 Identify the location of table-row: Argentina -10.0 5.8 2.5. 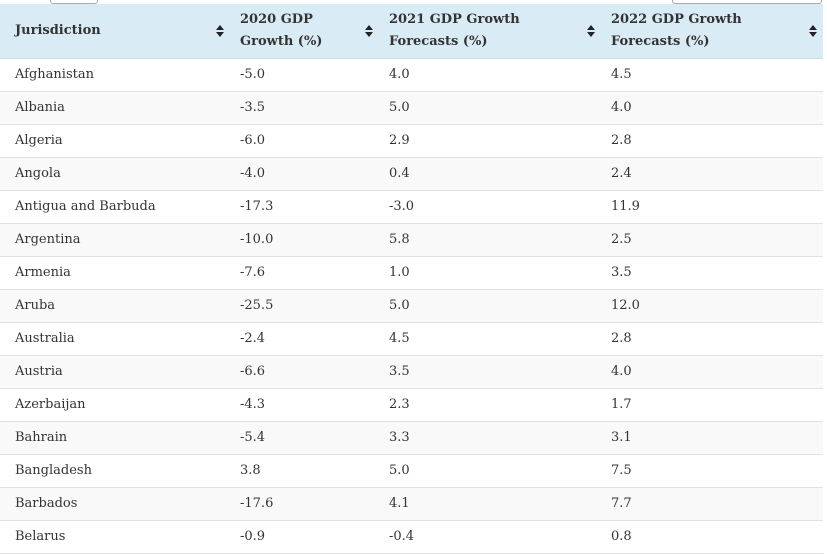
(411, 240).